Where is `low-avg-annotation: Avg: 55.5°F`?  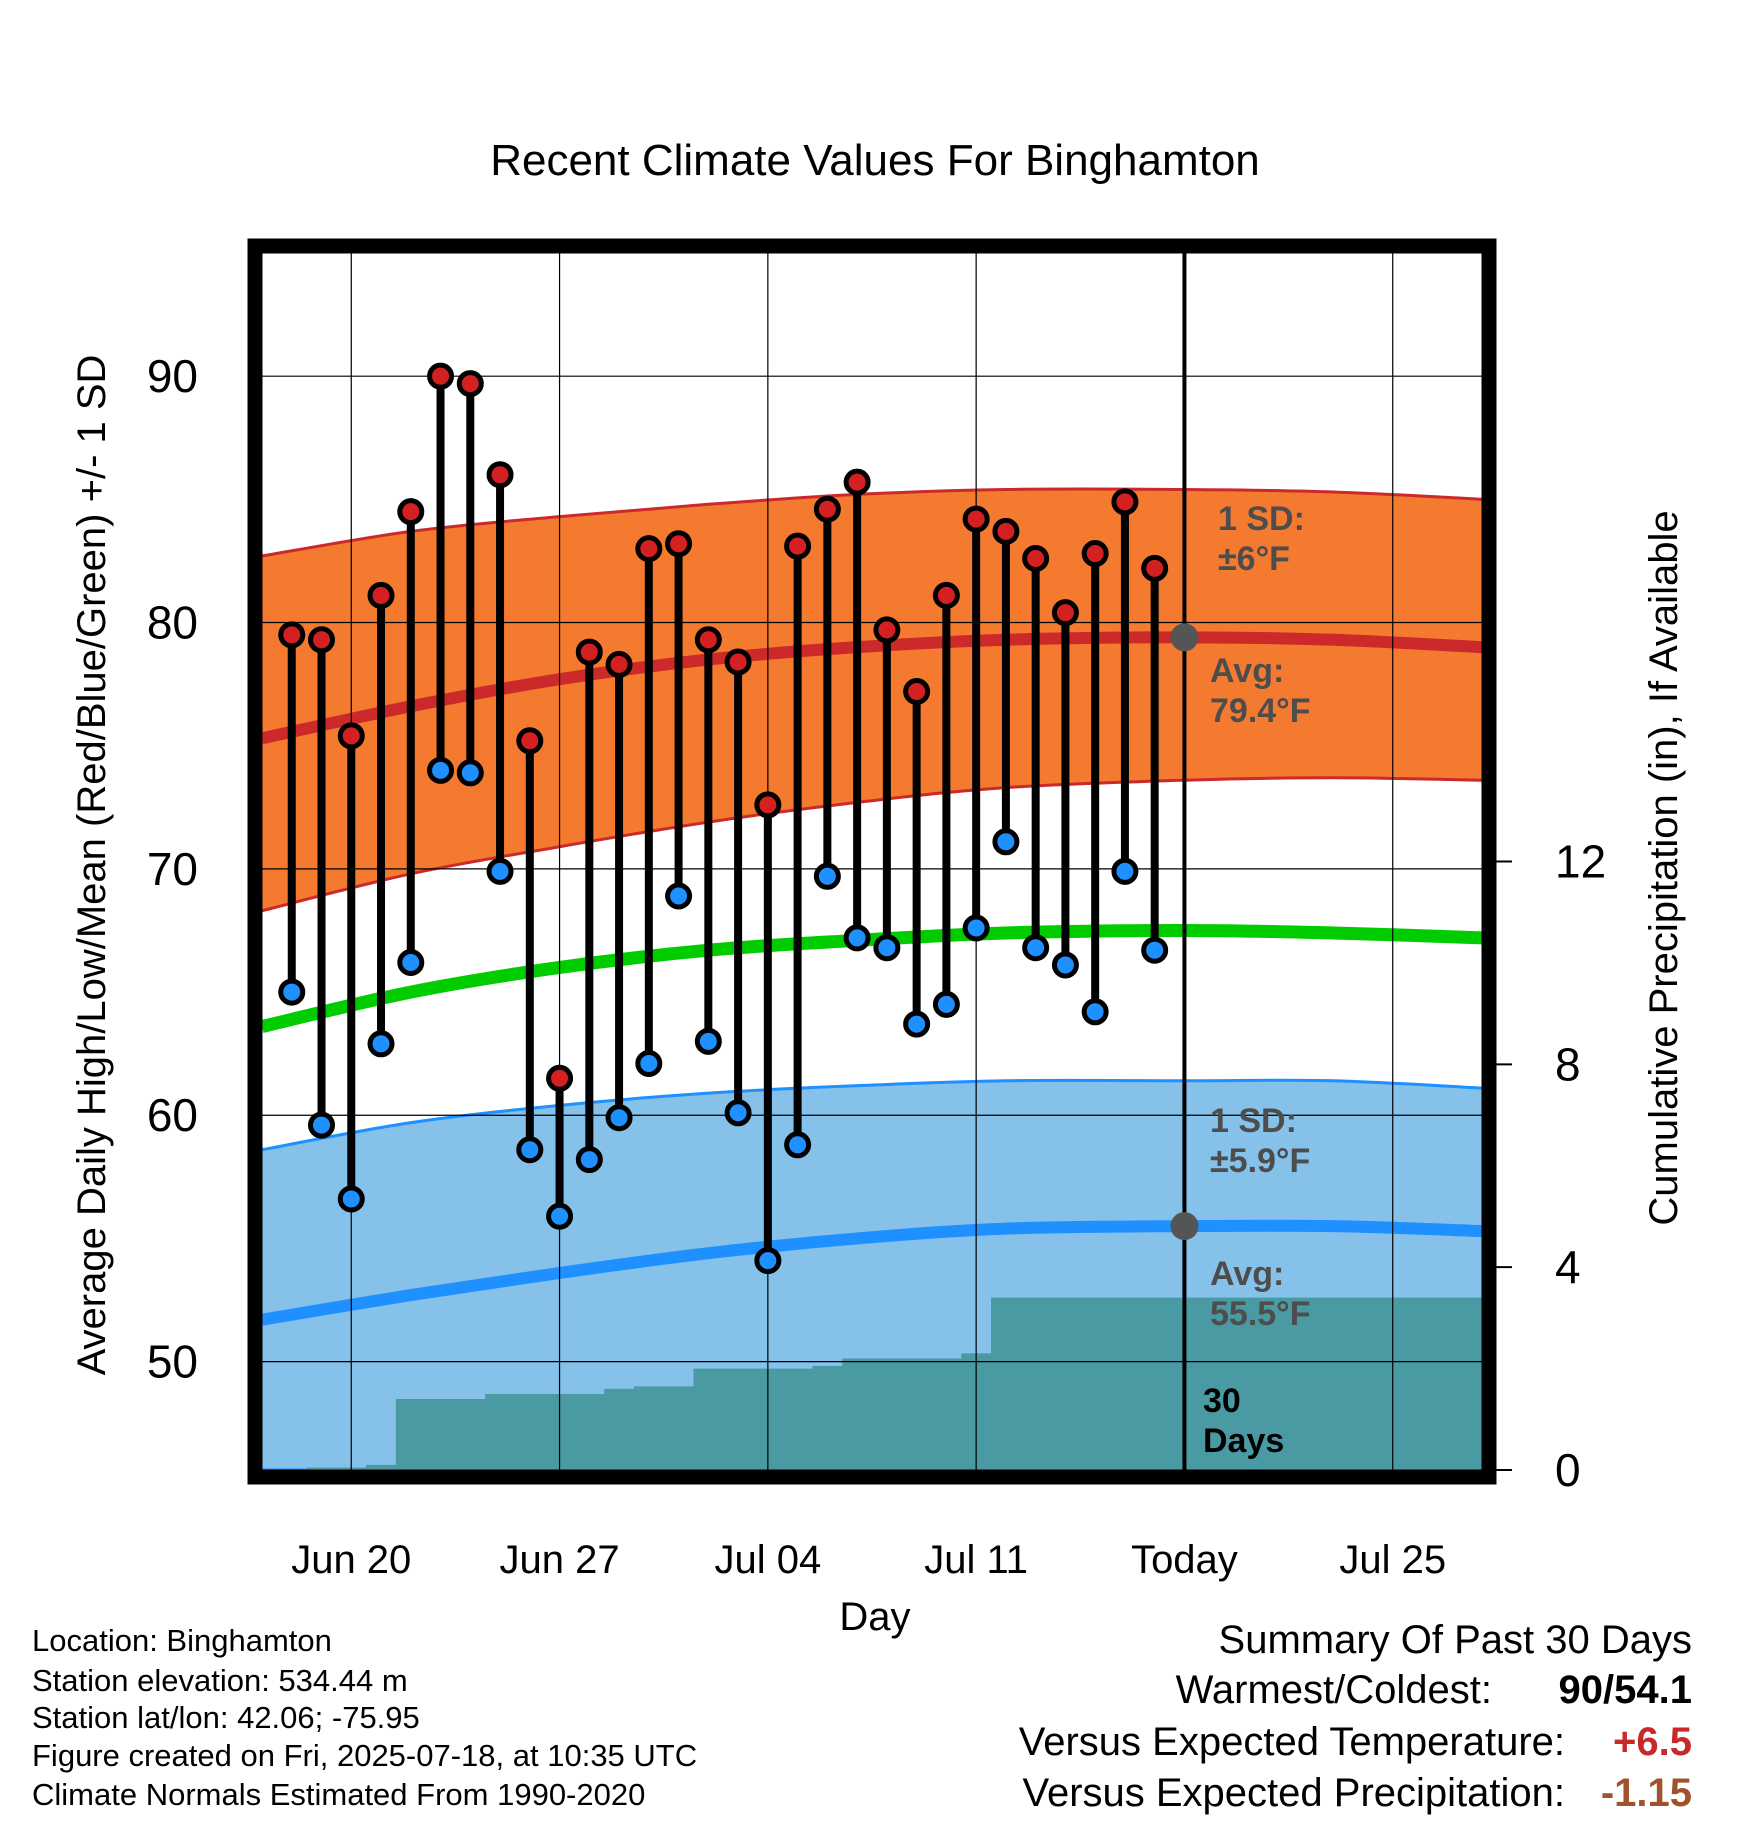 low-avg-annotation: Avg: 55.5°F is located at coordinates (1260, 1294).